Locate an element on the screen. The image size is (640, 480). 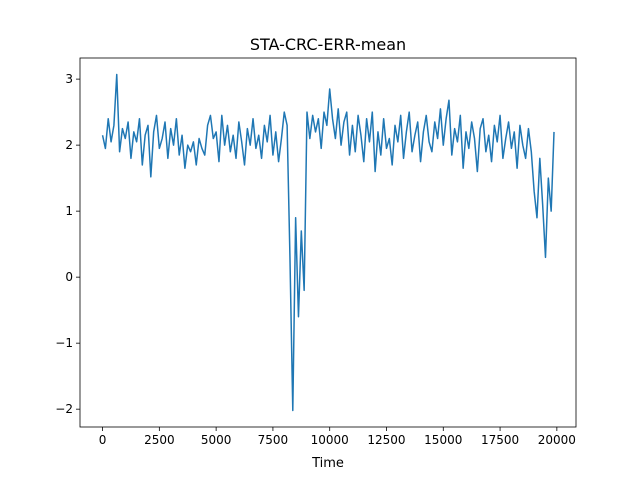
x-tick-label: 20000 is located at coordinates (557, 440).